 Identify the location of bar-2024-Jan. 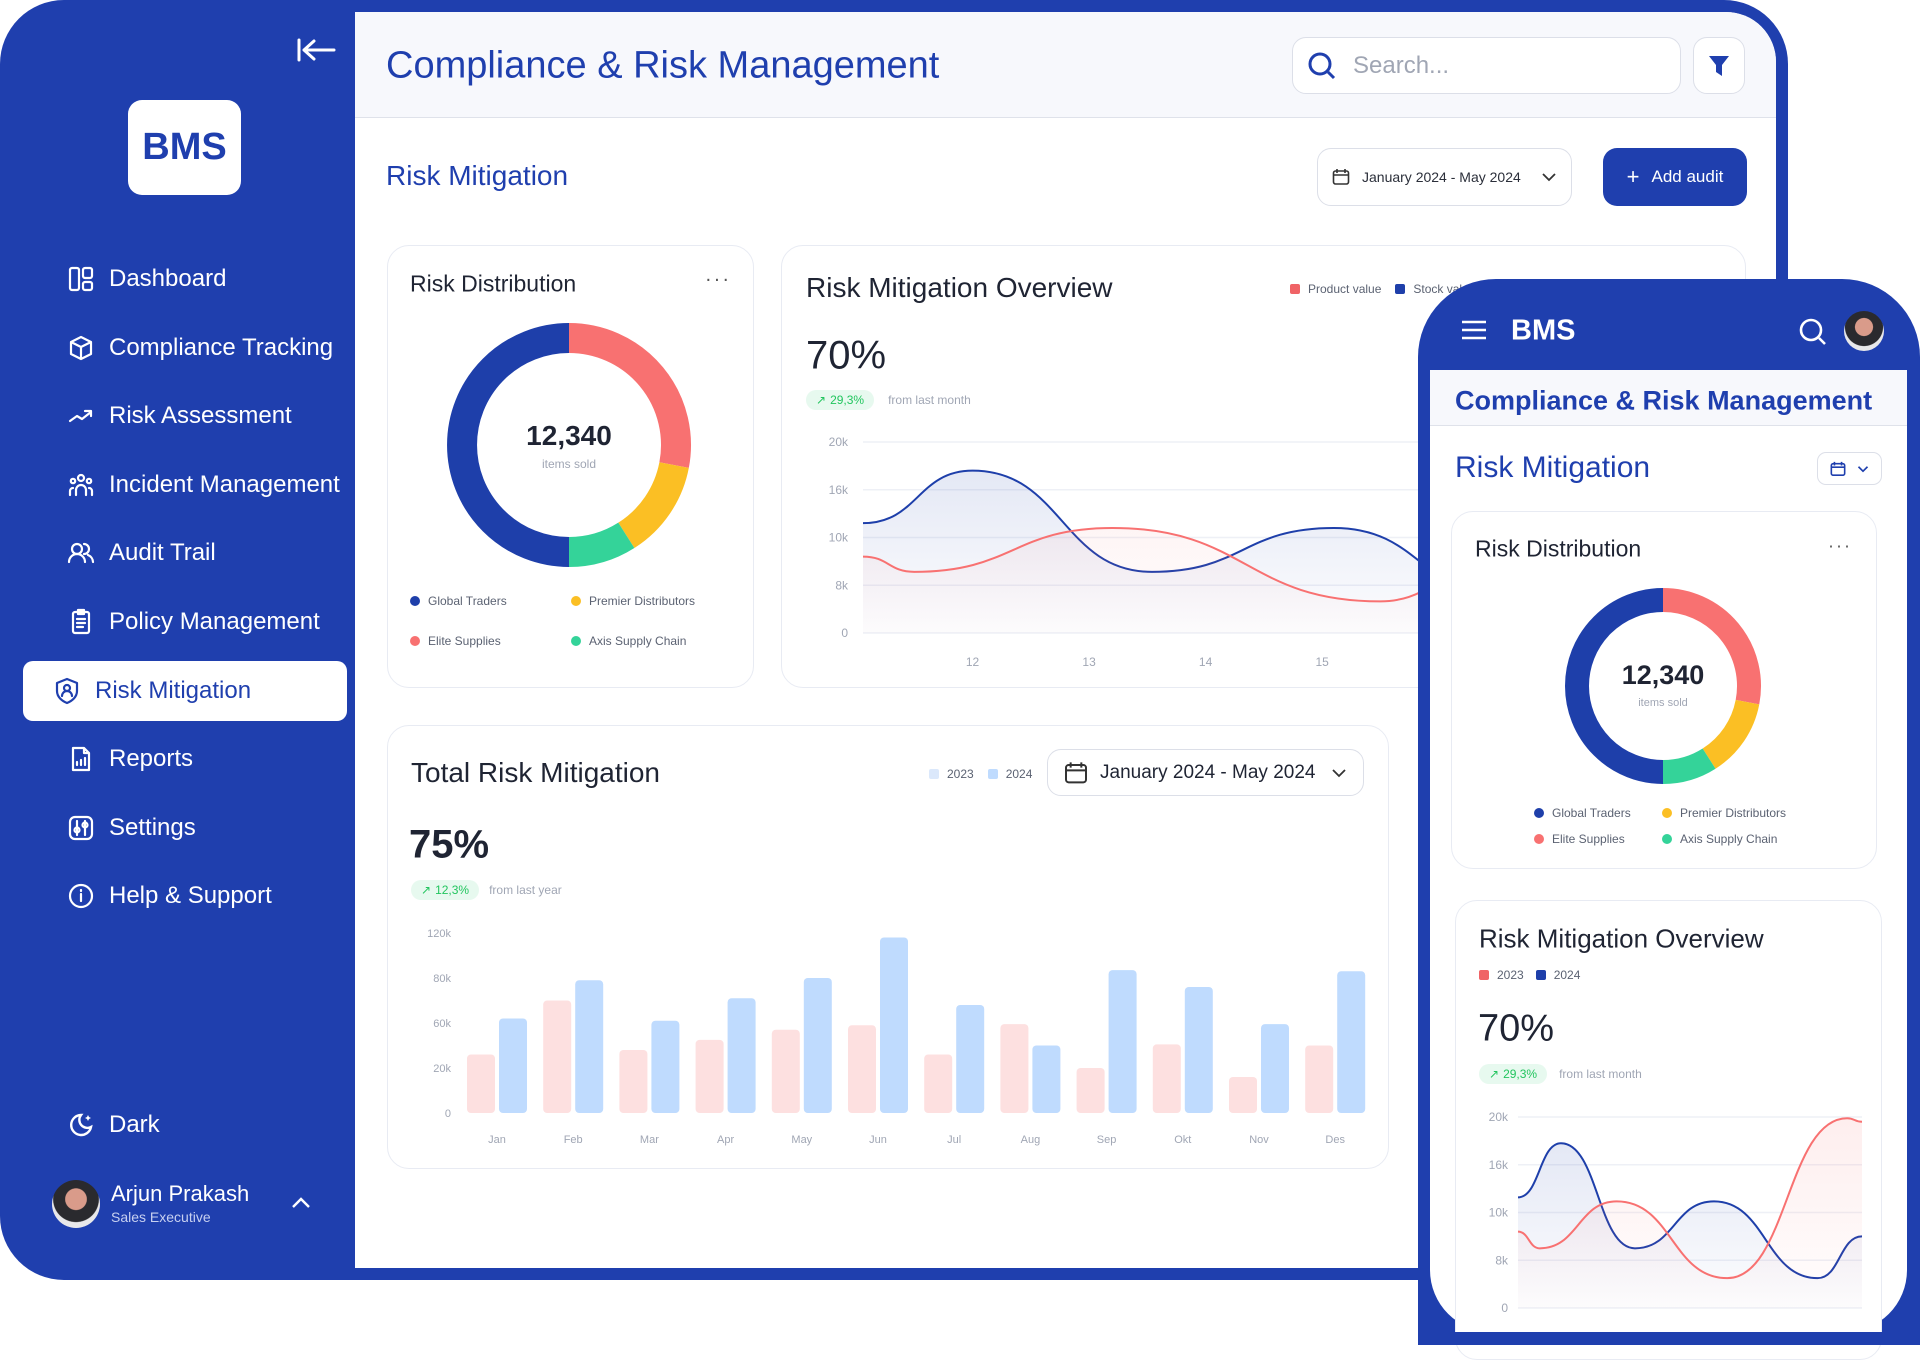
(513, 1066).